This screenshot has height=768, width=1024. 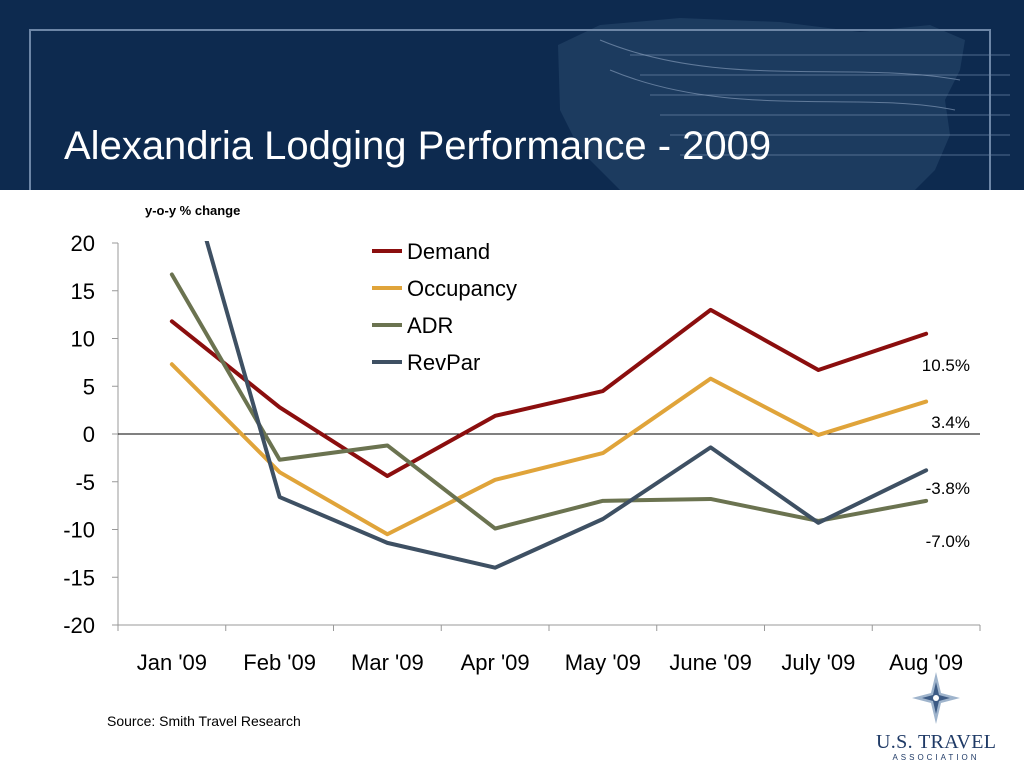 What do you see at coordinates (172, 662) in the screenshot?
I see `x-tick-label: Jan '09` at bounding box center [172, 662].